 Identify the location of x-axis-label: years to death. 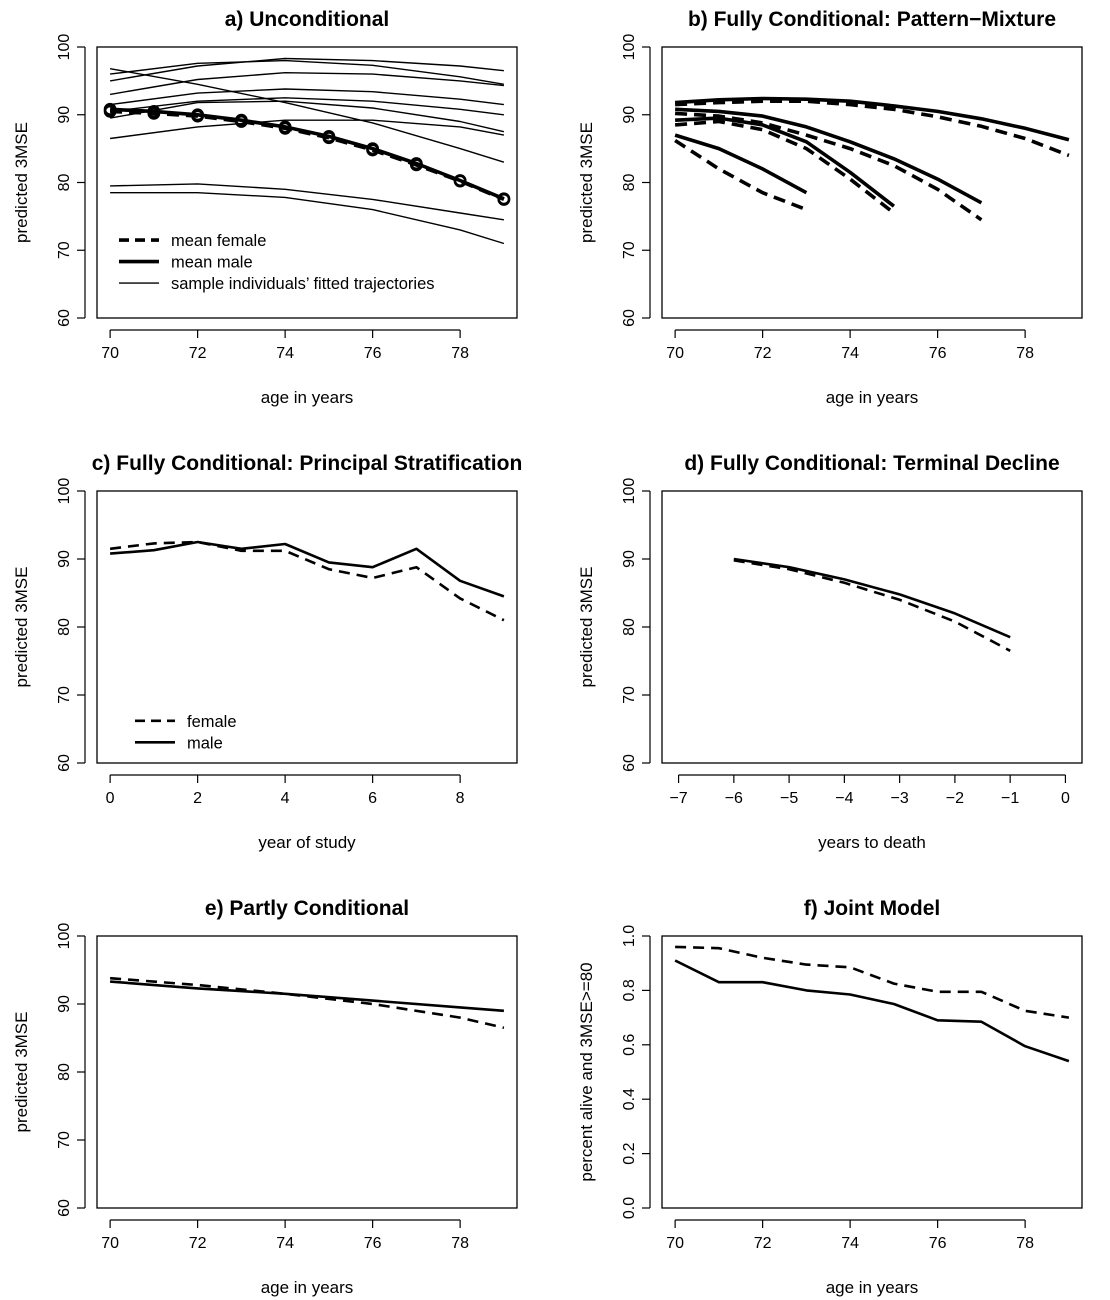
(872, 842).